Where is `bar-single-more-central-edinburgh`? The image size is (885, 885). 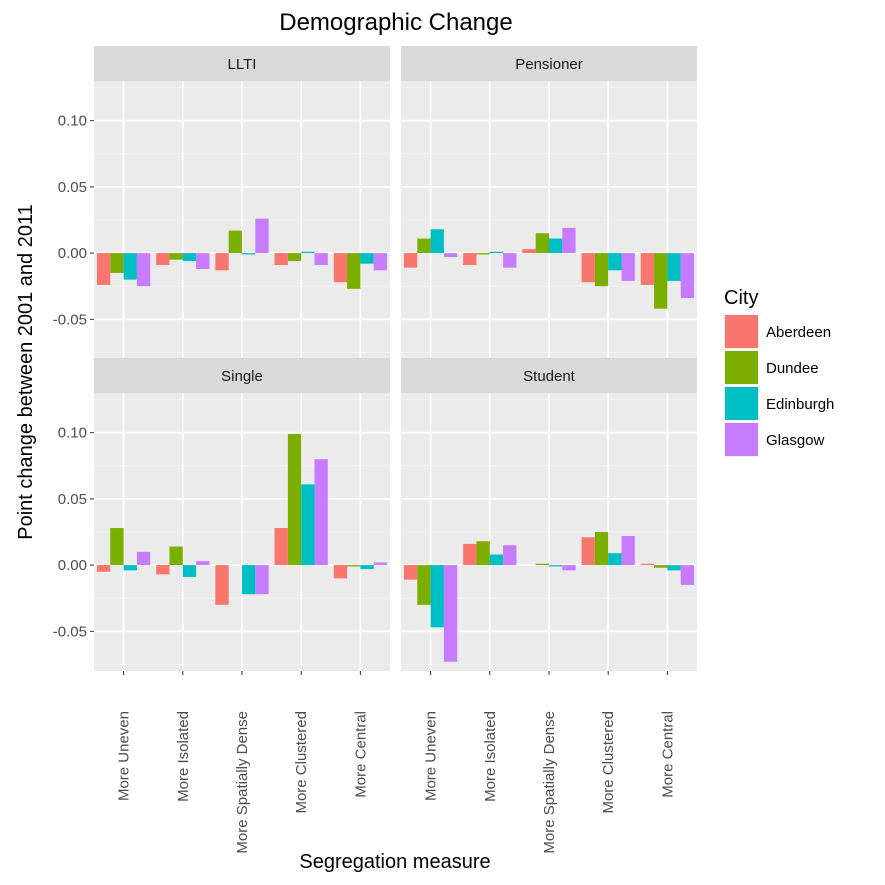
bar-single-more-central-edinburgh is located at coordinates (367, 567).